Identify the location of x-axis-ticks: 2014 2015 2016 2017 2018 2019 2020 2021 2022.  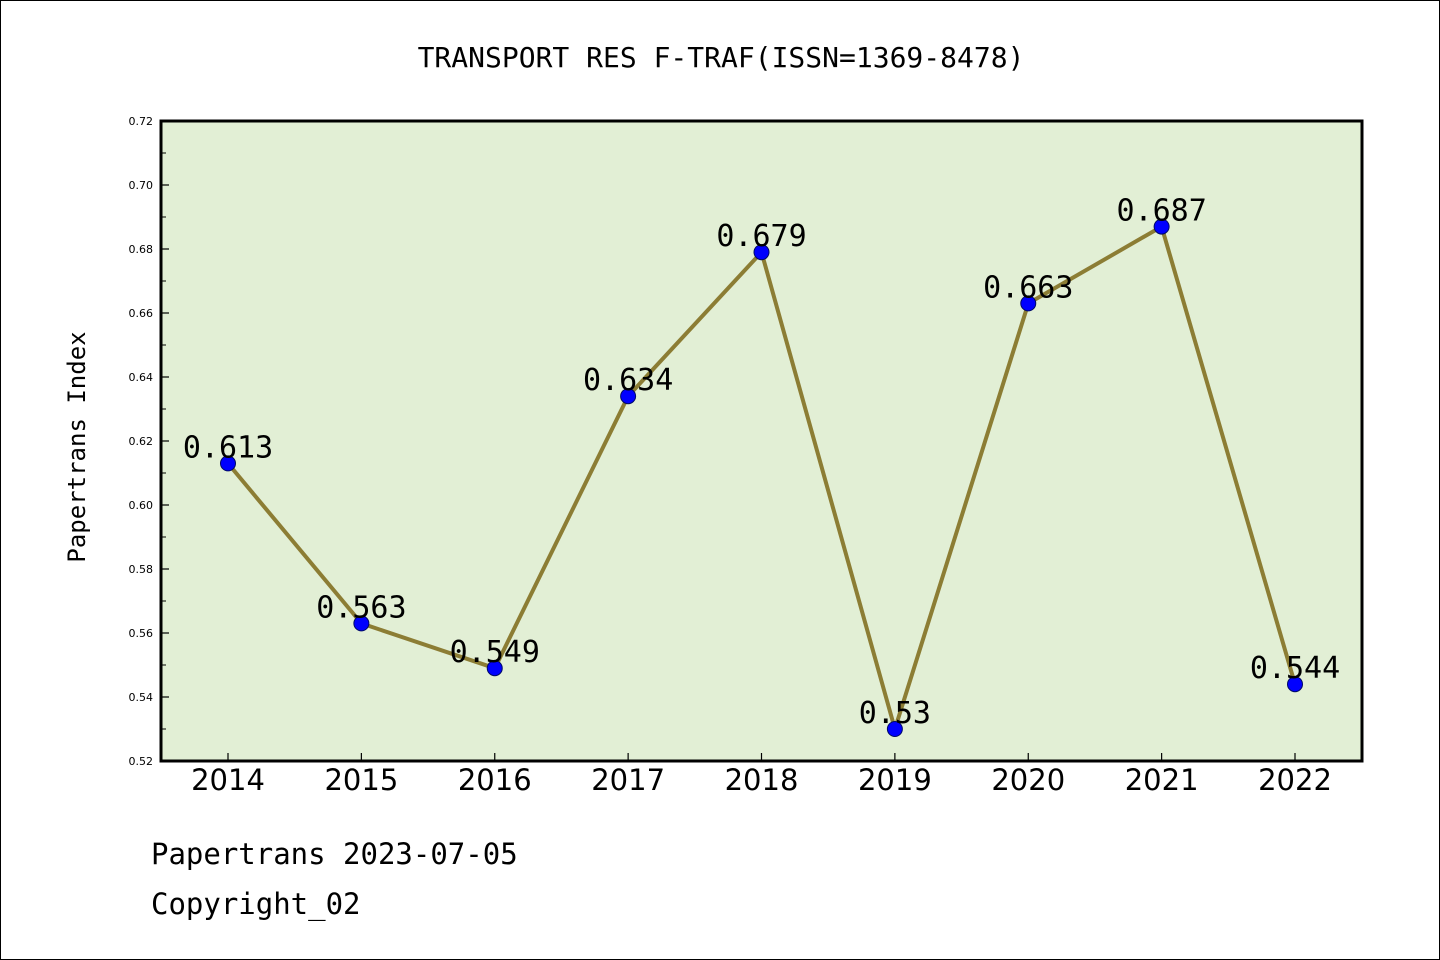
(761, 775).